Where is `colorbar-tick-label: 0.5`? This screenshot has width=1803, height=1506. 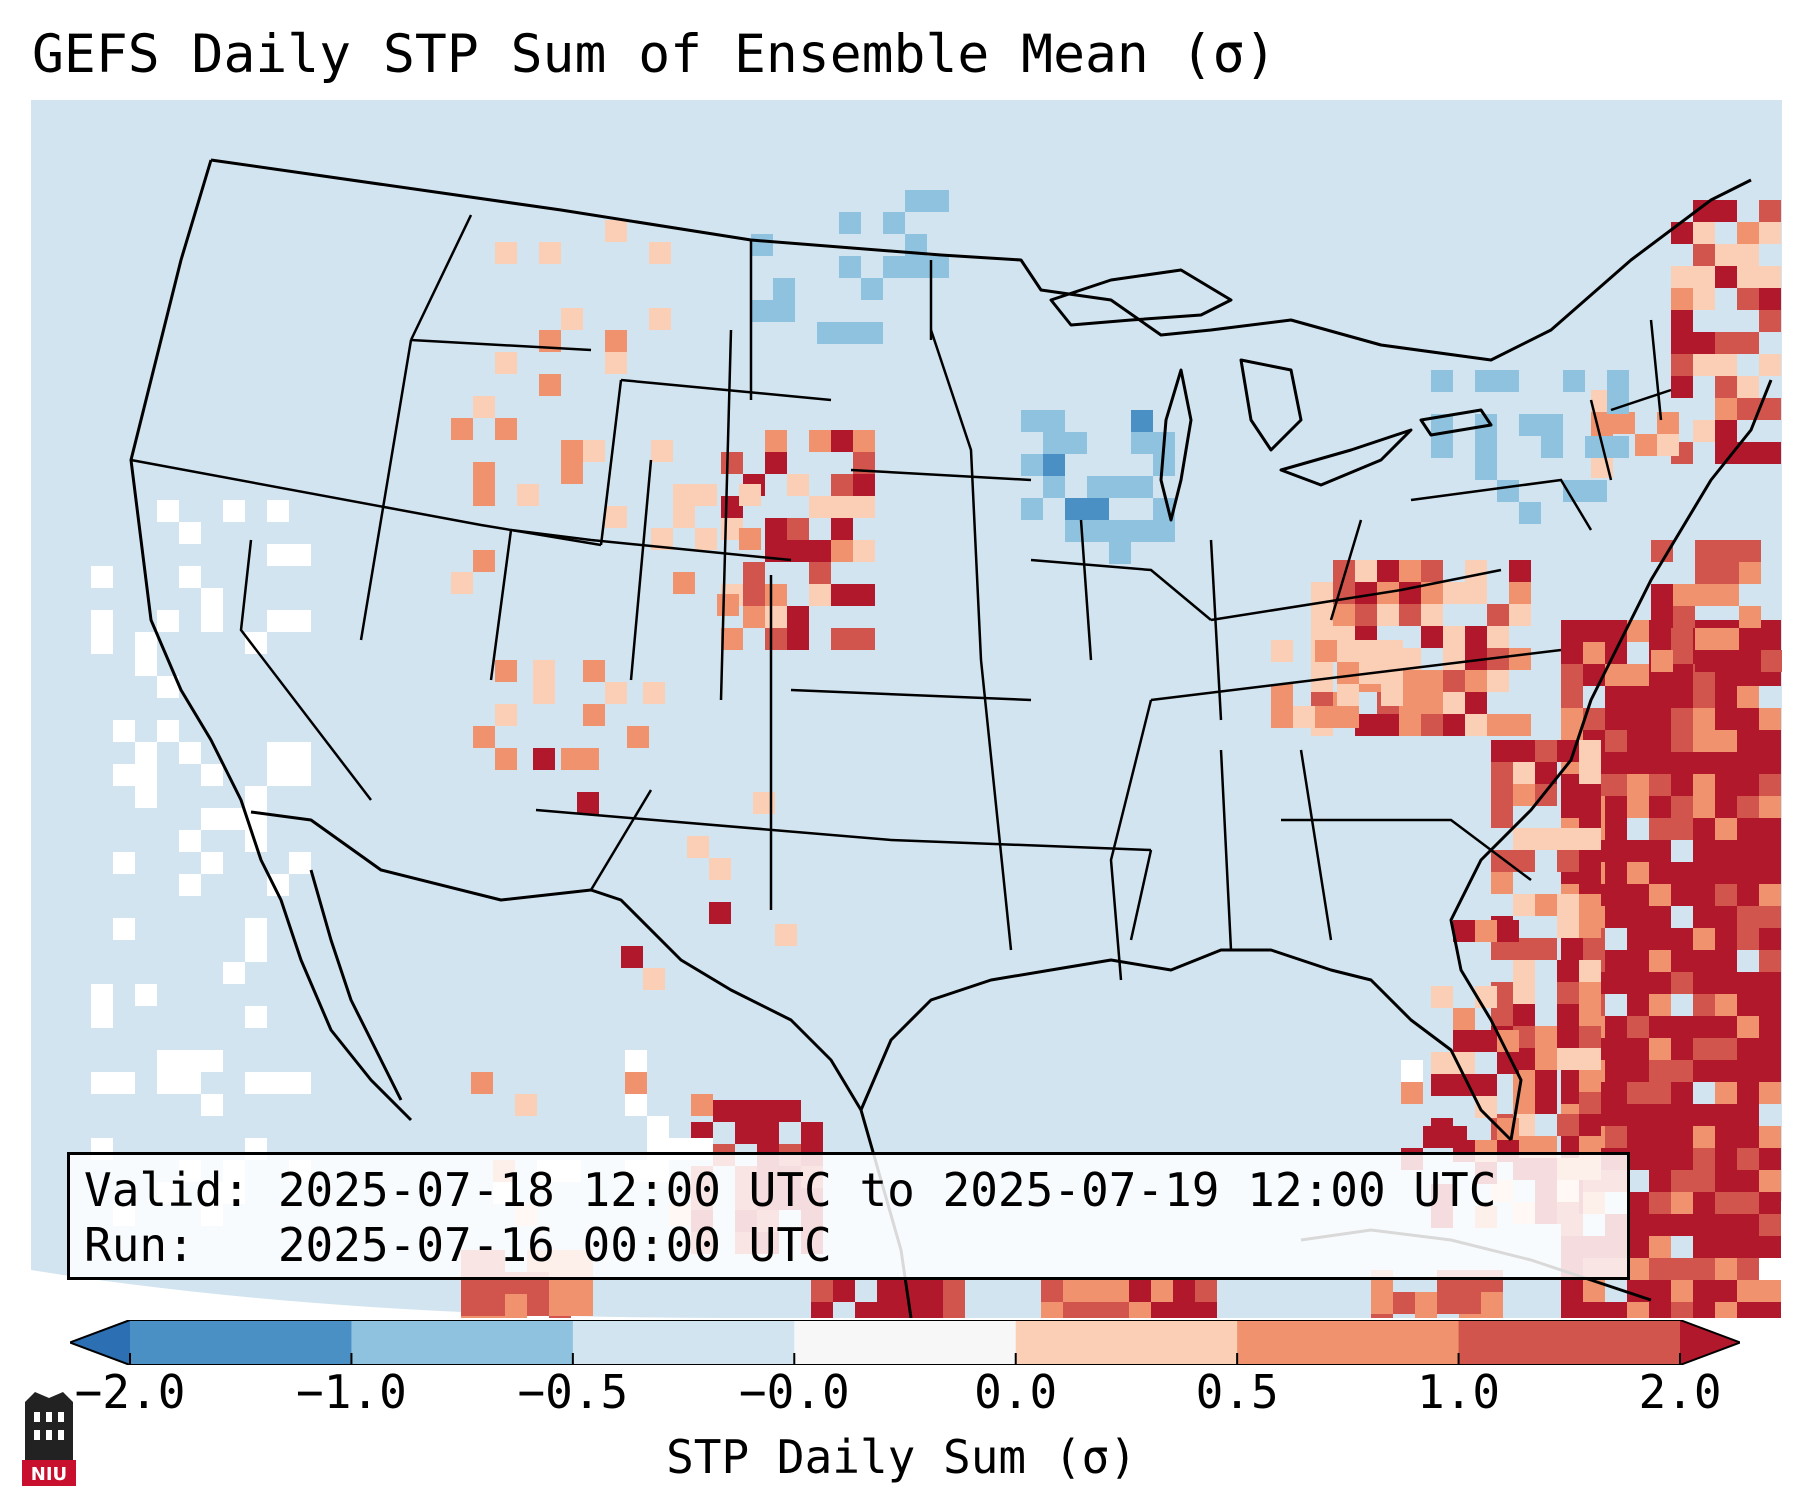 colorbar-tick-label: 0.5 is located at coordinates (1237, 1392).